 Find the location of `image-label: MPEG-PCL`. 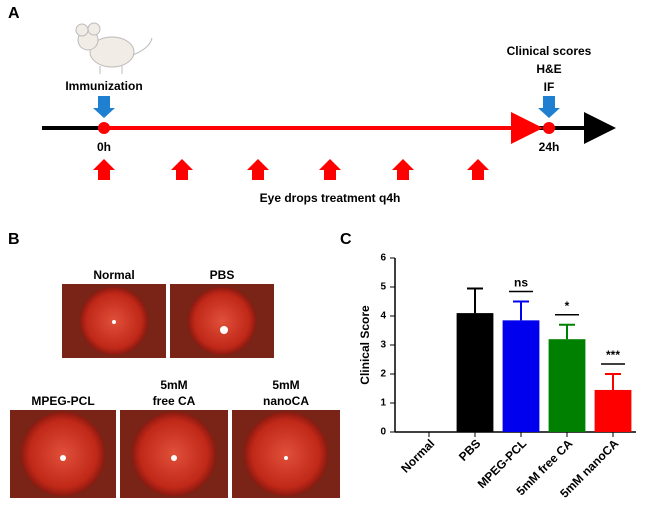

image-label: MPEG-PCL is located at coordinates (62, 401).